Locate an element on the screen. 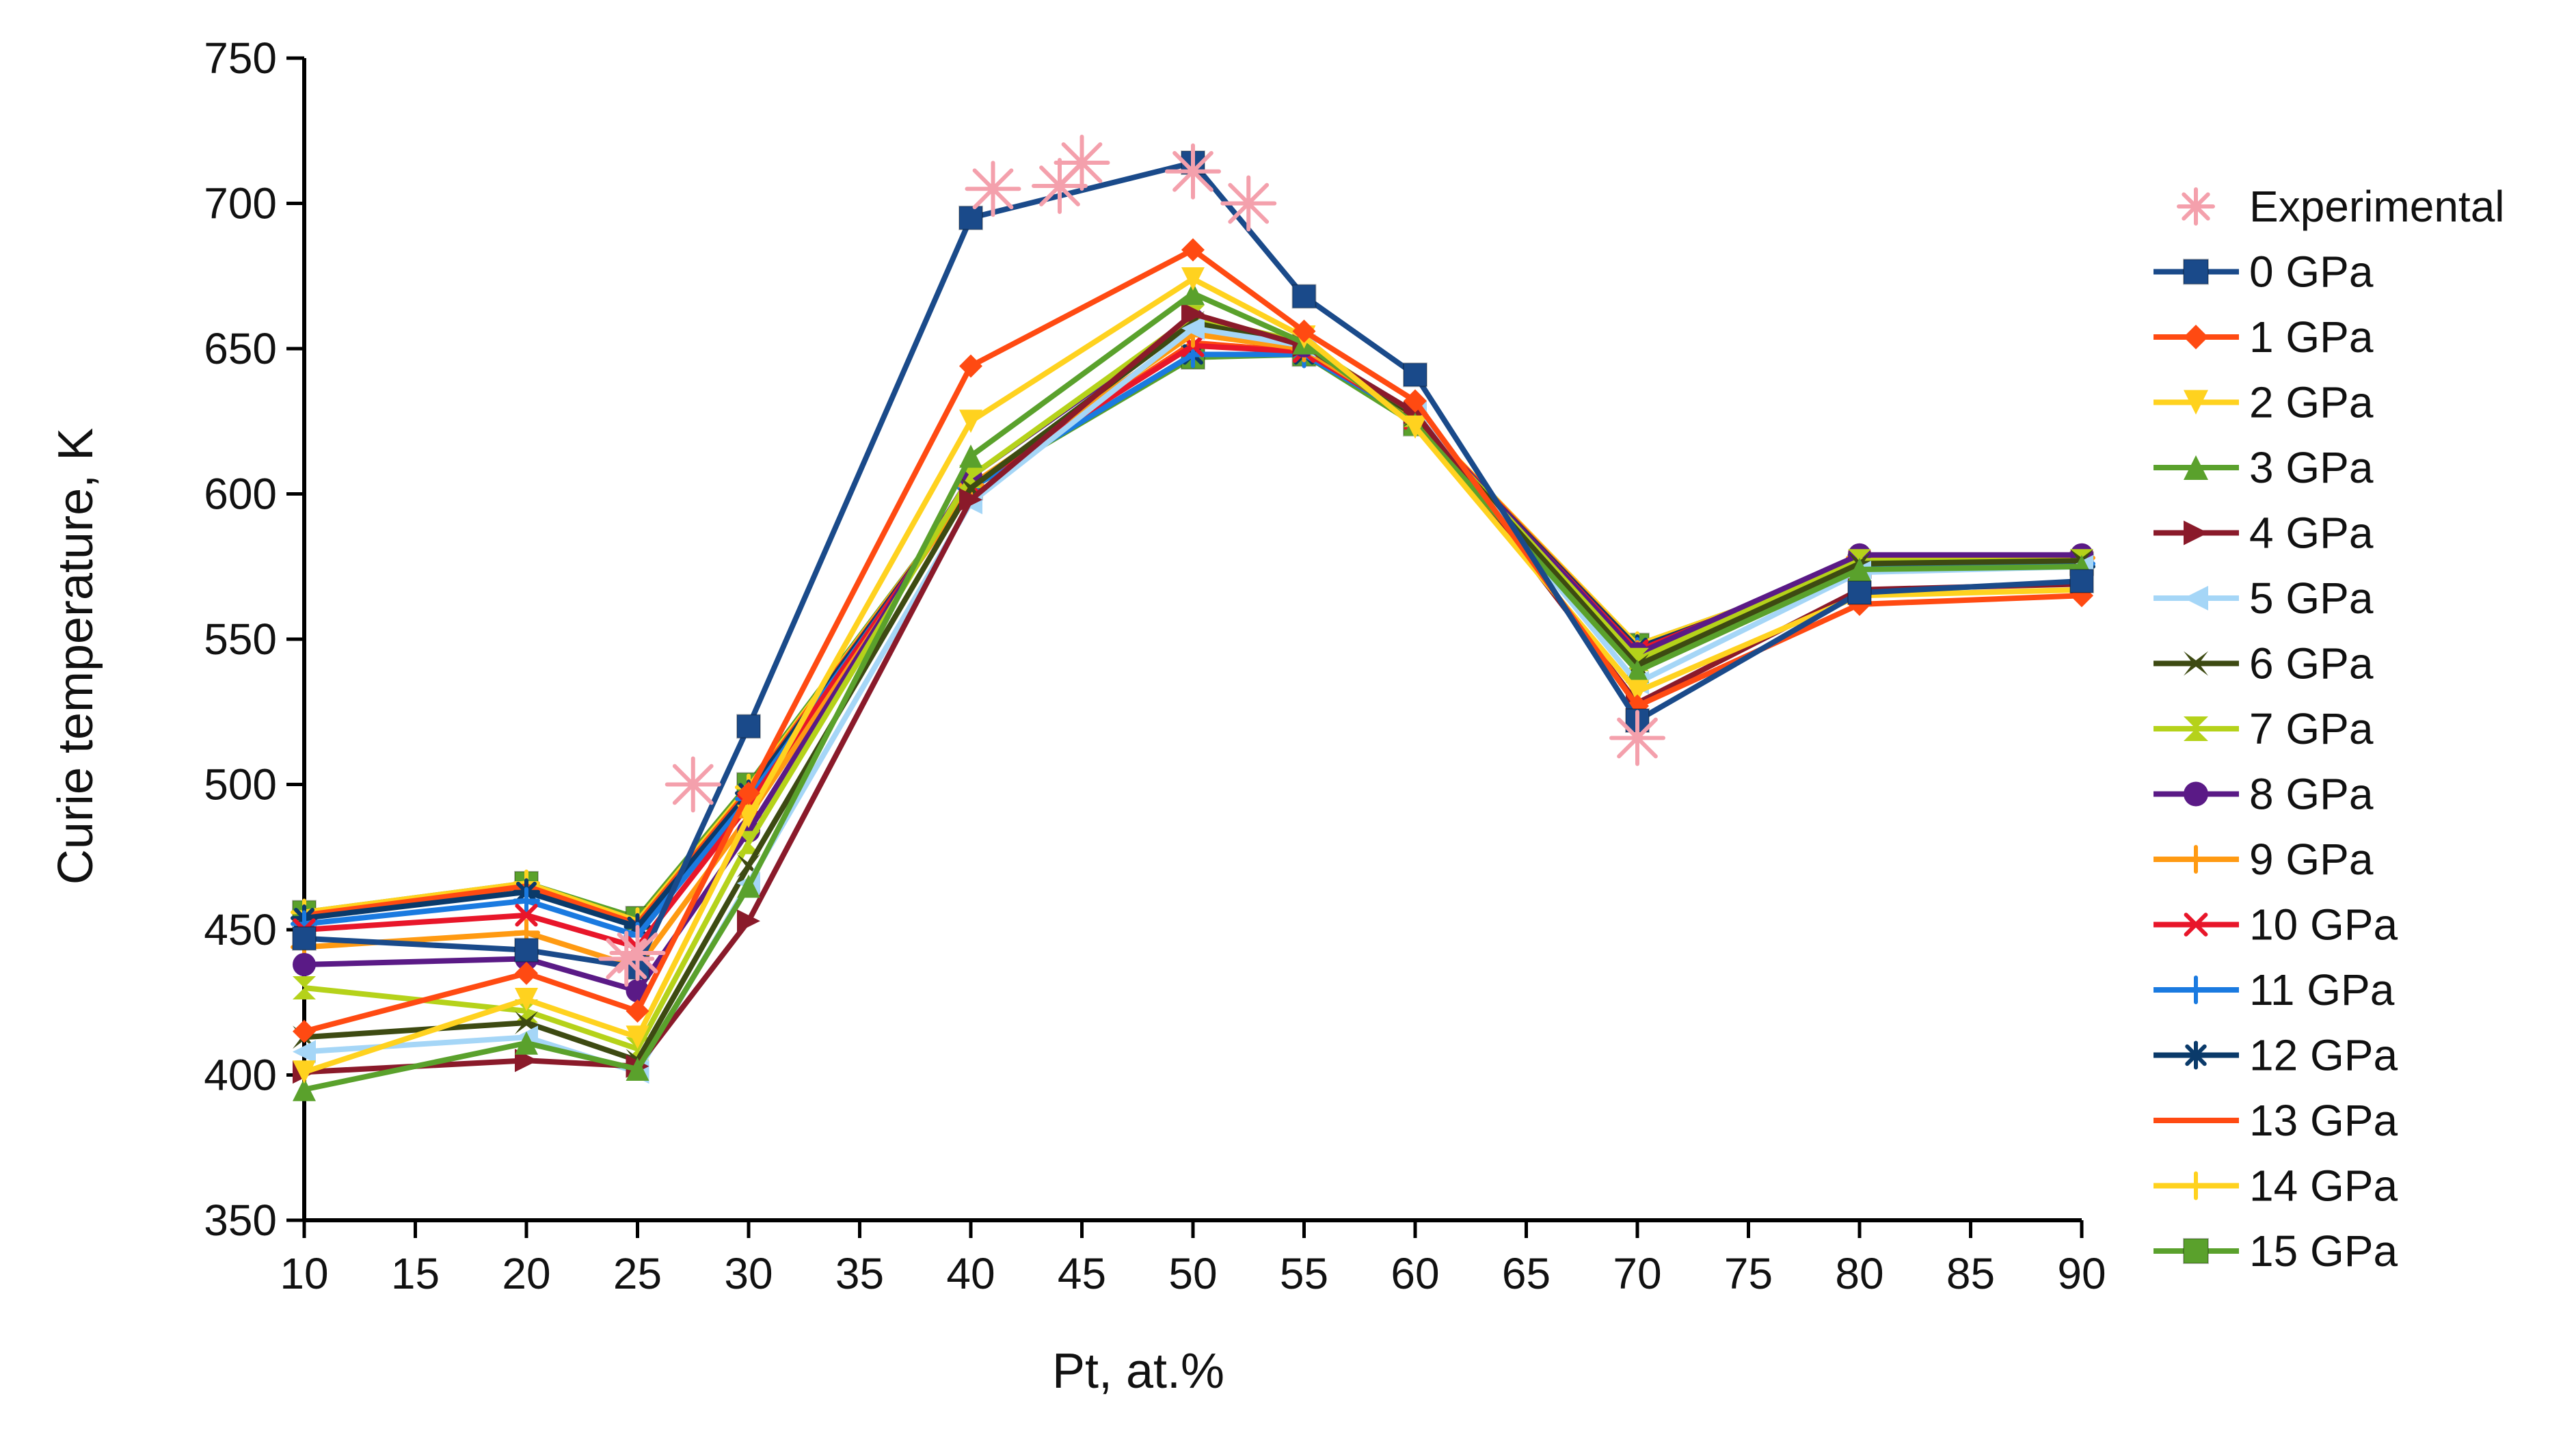 The image size is (2576, 1452). x-tick-label: 50 is located at coordinates (1192, 1273).